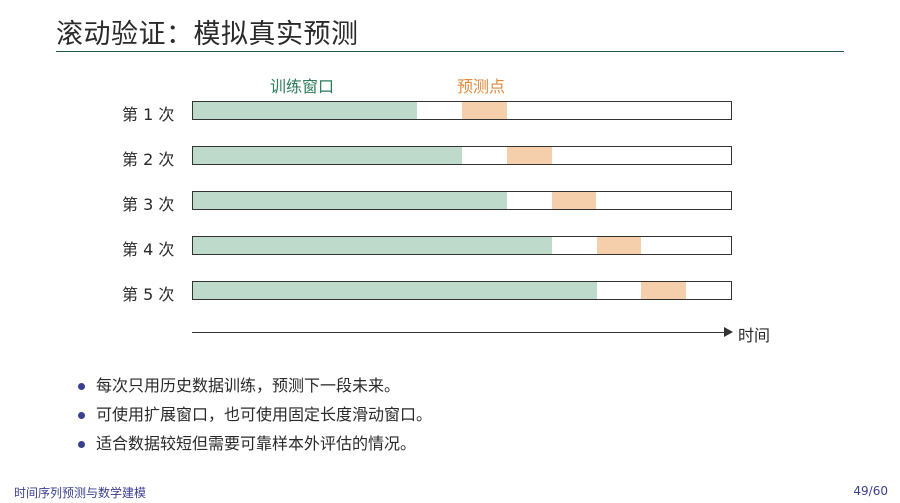 This screenshot has height=503, width=900. Describe the element at coordinates (256, 443) in the screenshot. I see `bullet-text: 适合数据较短但需要可靠样本外评估的情况。` at that location.